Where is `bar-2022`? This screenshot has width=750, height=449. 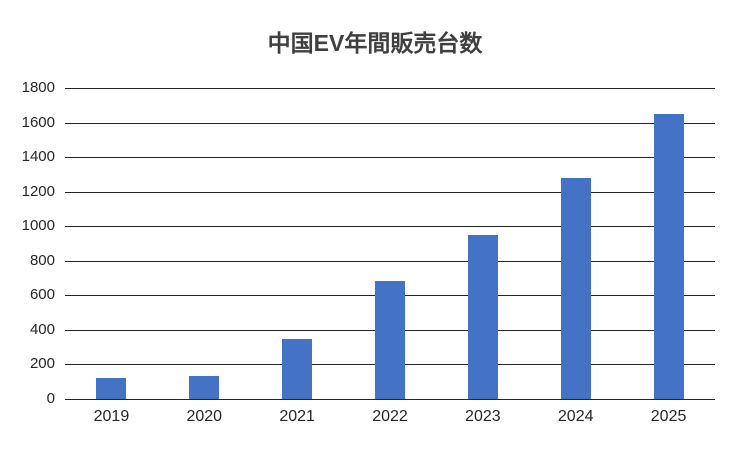
bar-2022 is located at coordinates (390, 339).